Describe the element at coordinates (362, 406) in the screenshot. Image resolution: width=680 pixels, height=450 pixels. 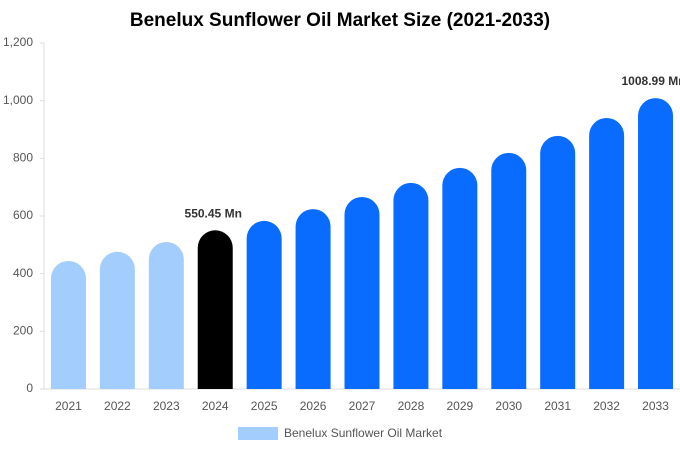
I see `x-tick-label: 2027` at that location.